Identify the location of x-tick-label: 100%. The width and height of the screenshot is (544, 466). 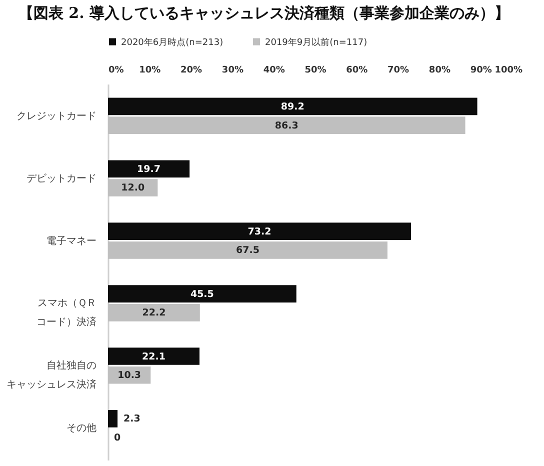
(508, 71).